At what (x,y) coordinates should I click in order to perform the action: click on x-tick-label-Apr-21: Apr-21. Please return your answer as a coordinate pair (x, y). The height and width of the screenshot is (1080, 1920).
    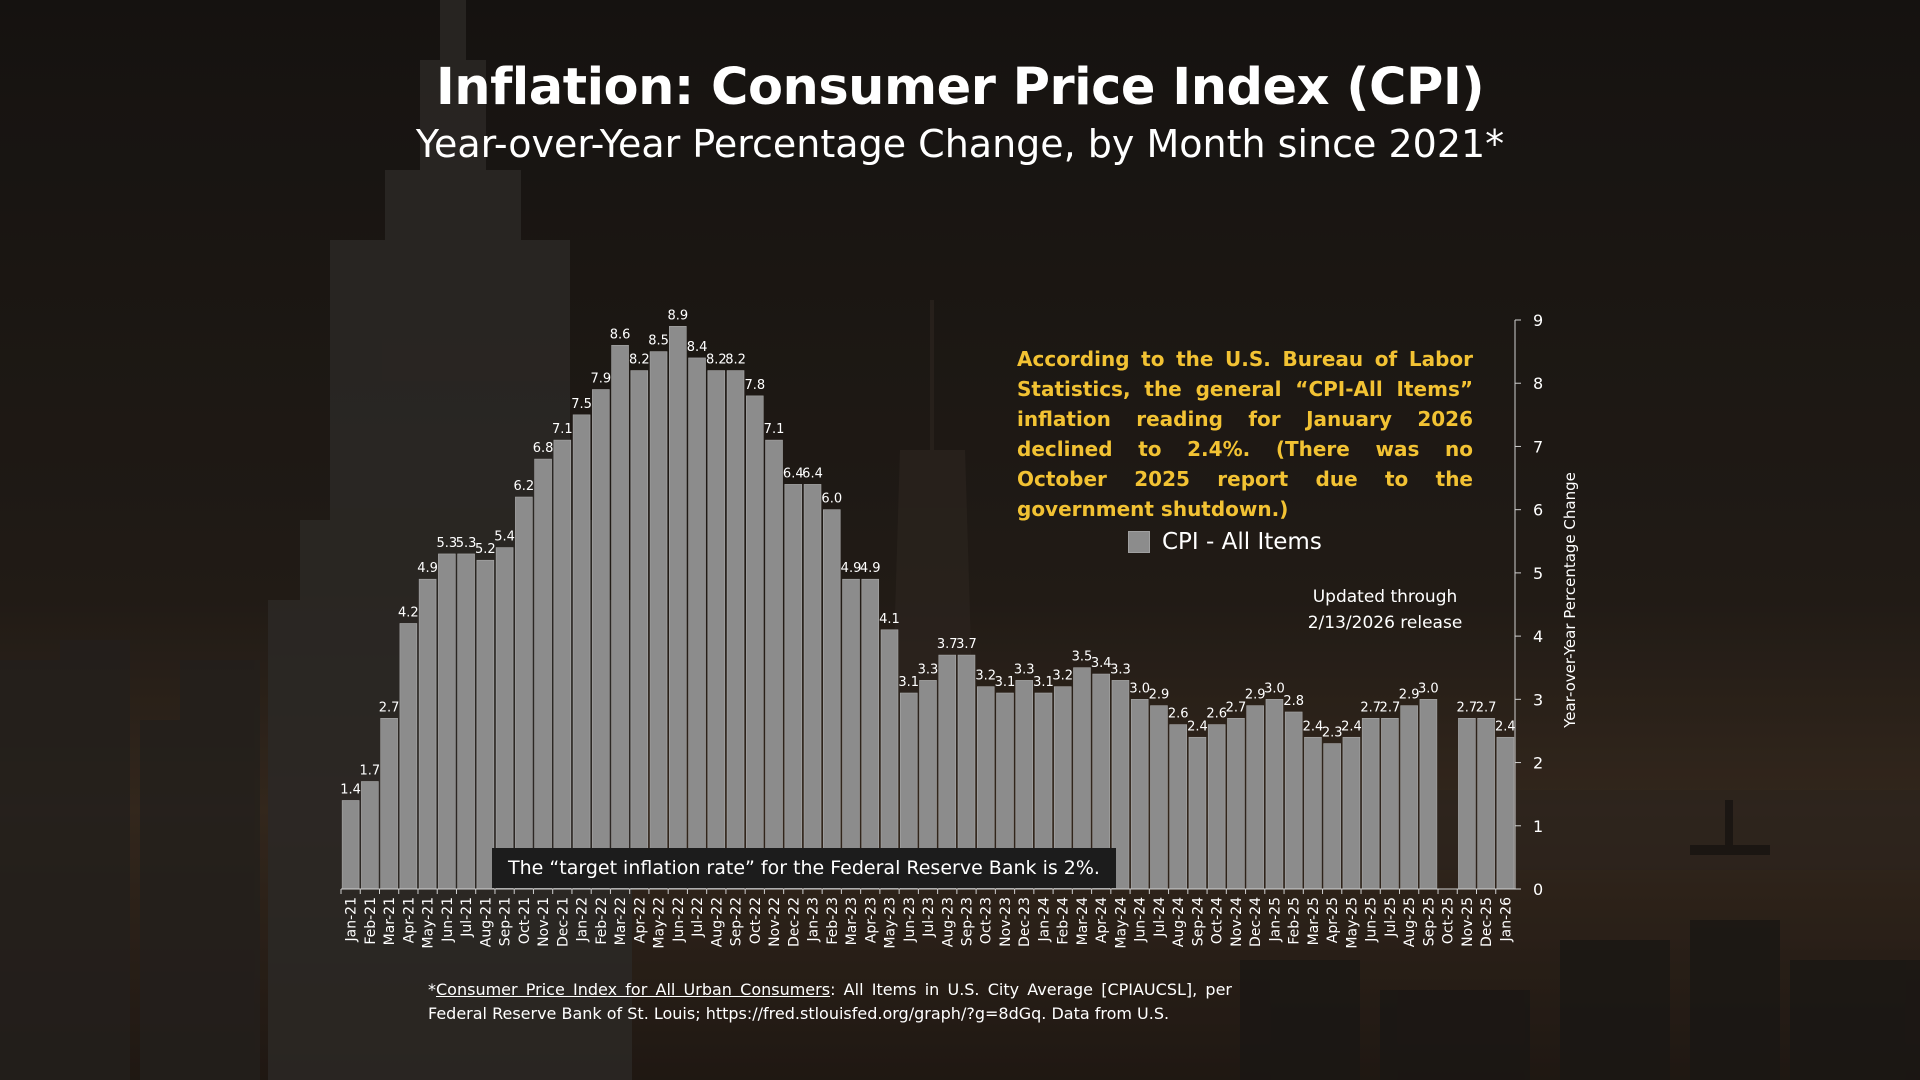
    Looking at the image, I should click on (409, 920).